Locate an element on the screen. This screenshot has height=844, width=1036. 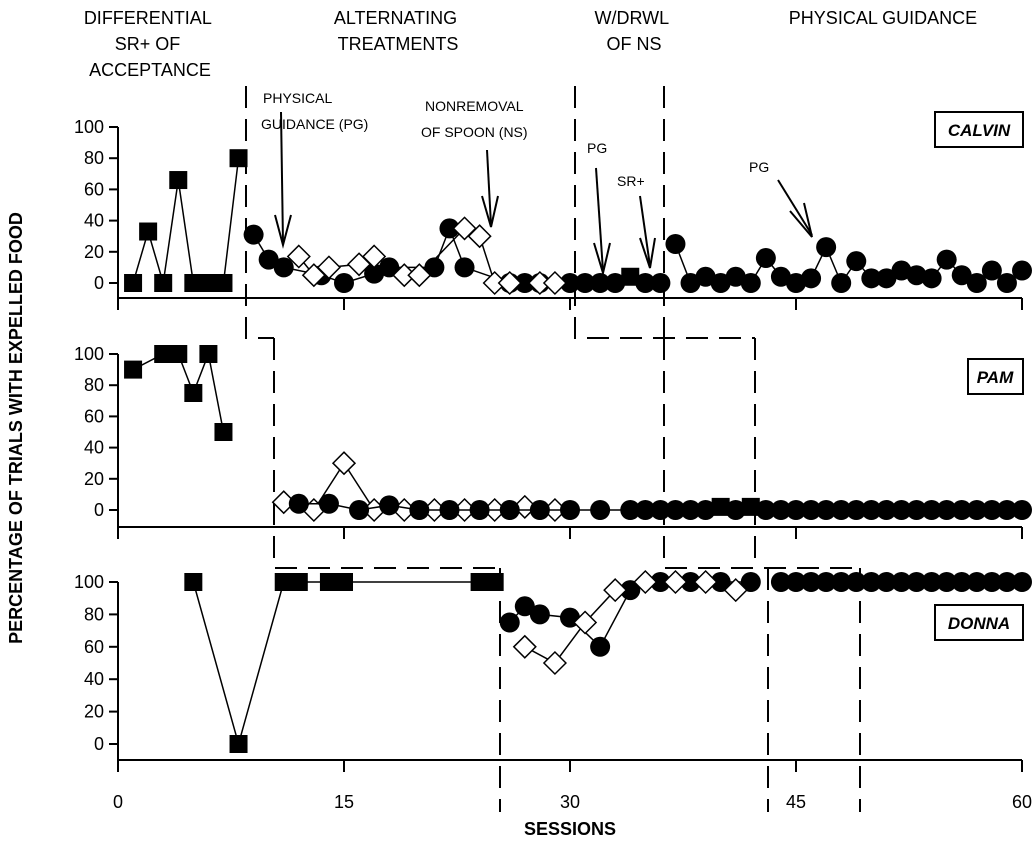
series-donna-open-diamond is located at coordinates (630, 622).